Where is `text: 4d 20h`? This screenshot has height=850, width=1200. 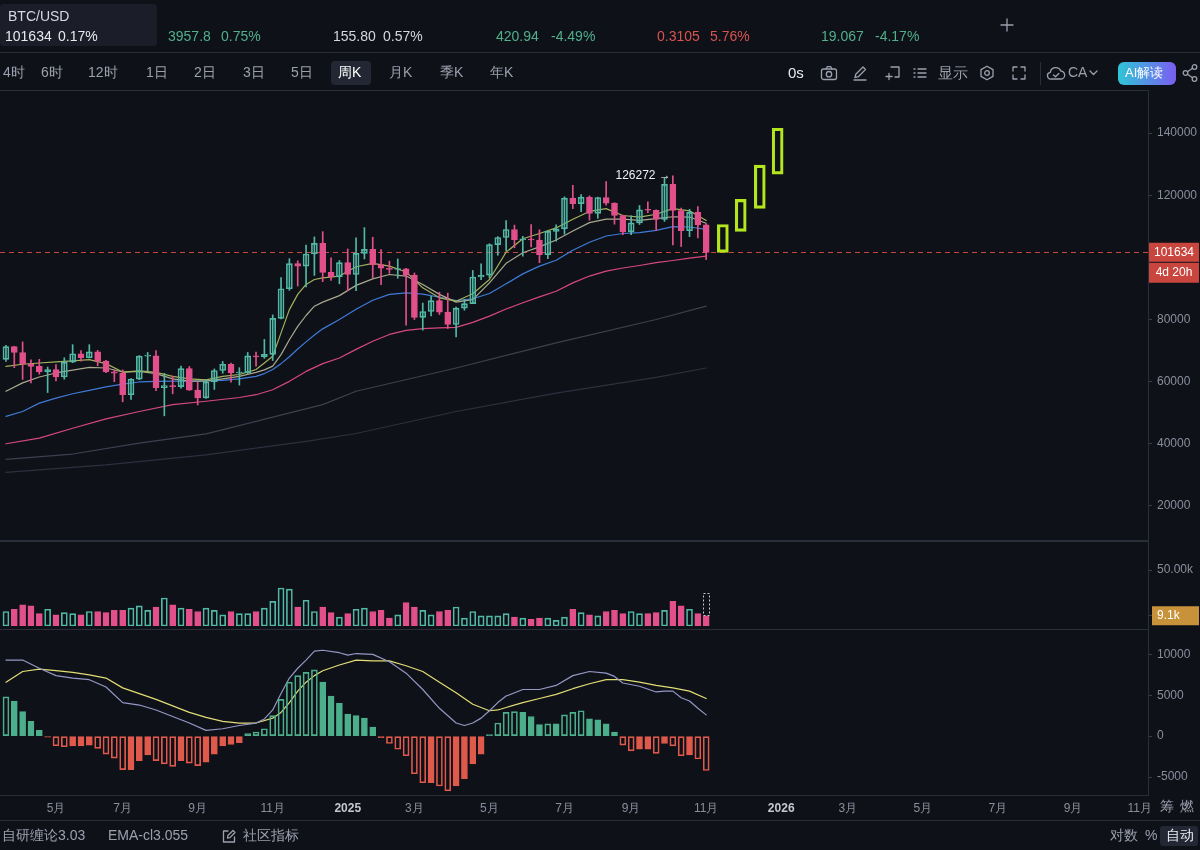
text: 4d 20h is located at coordinates (1174, 272).